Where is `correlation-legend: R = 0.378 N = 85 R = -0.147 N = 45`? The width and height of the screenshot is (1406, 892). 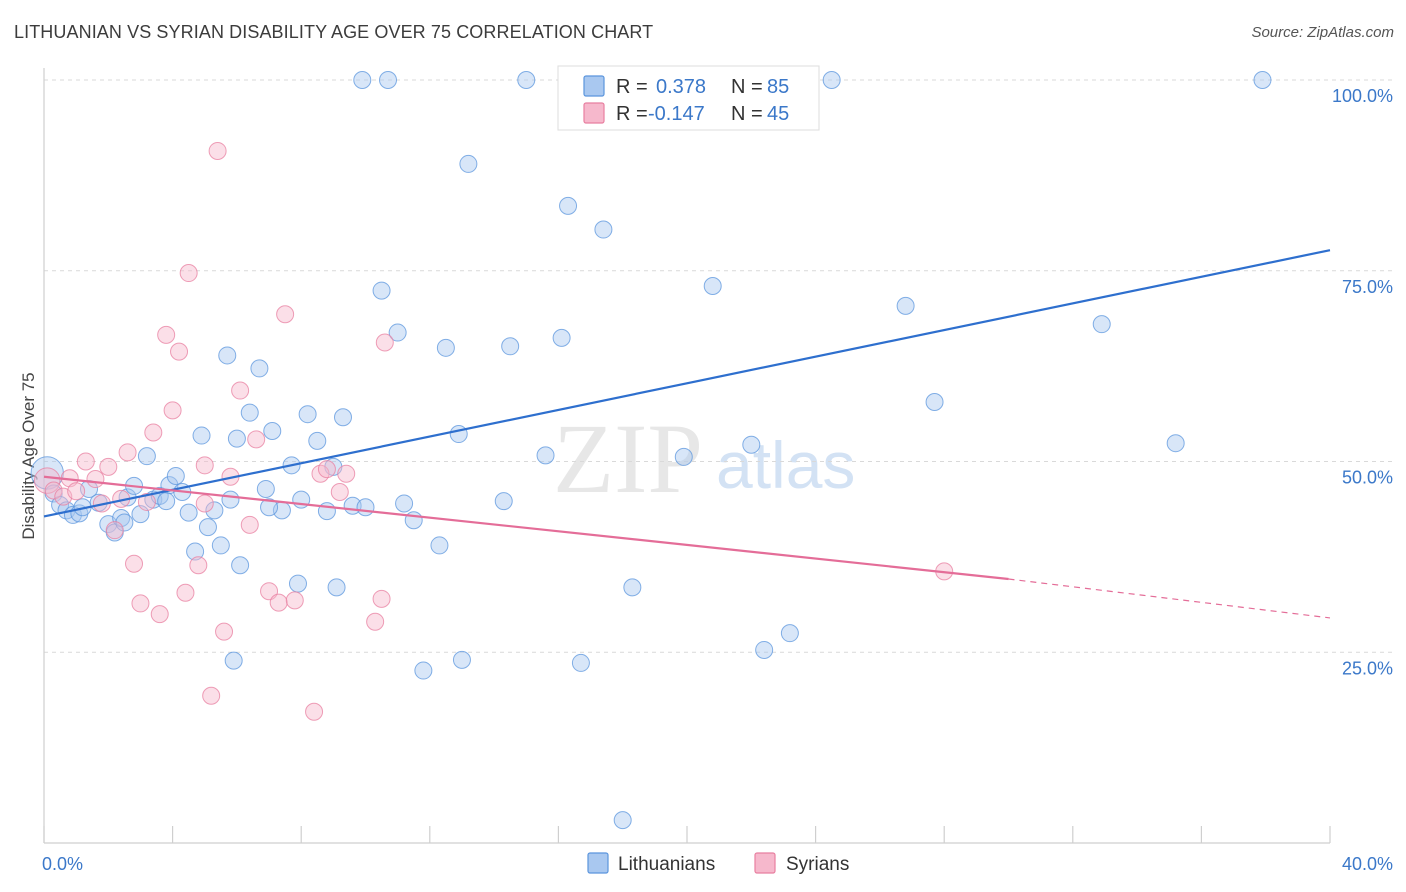
correlation-legend: R = 0.378 N = 85 R = -0.147 N = 45 is located at coordinates (688, 98).